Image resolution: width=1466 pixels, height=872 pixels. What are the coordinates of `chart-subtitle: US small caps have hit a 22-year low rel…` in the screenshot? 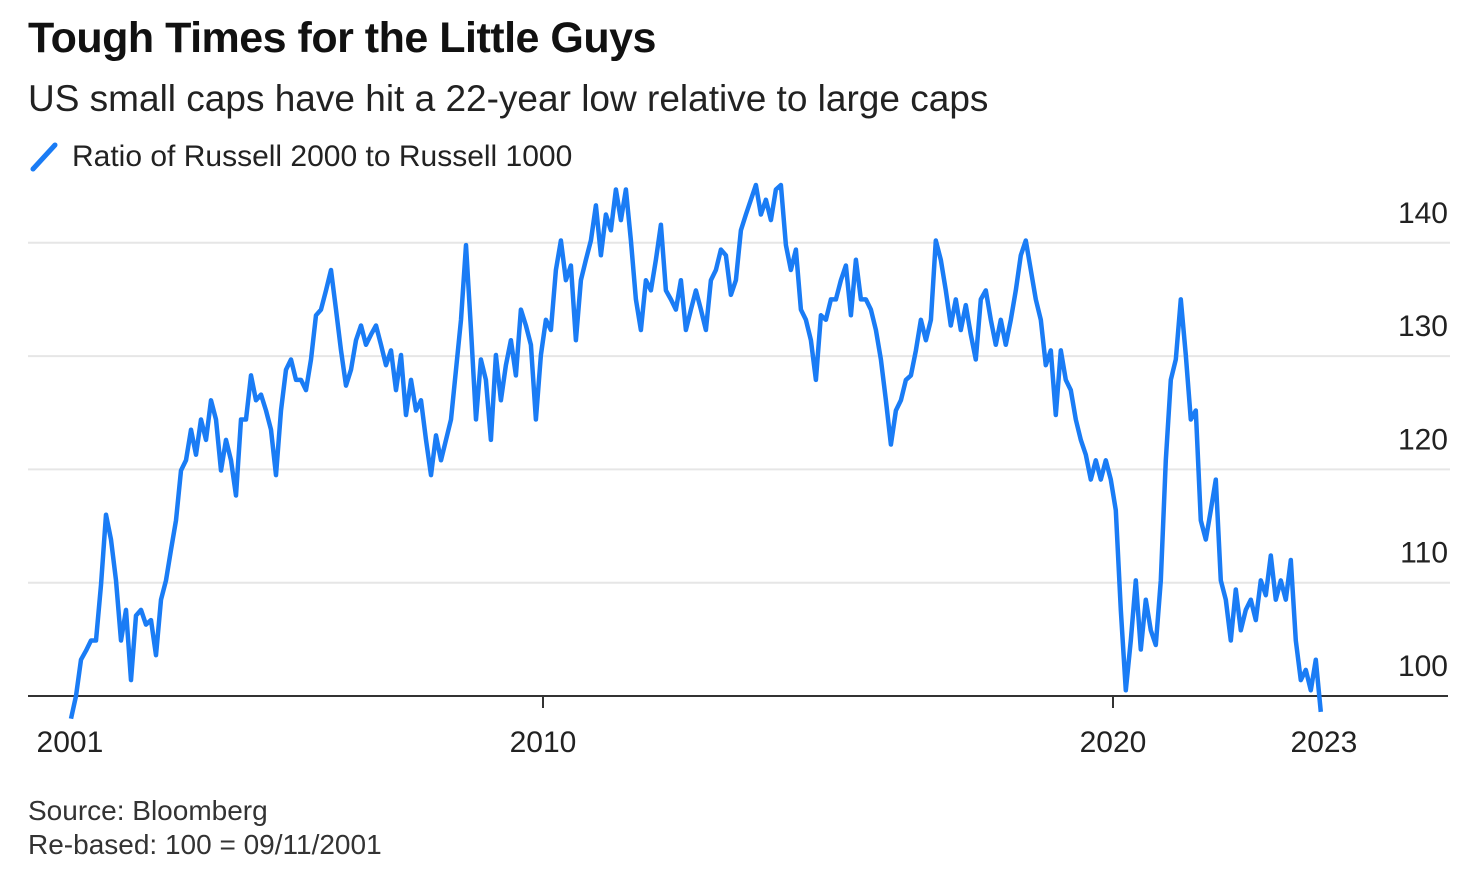 It's located at (508, 98).